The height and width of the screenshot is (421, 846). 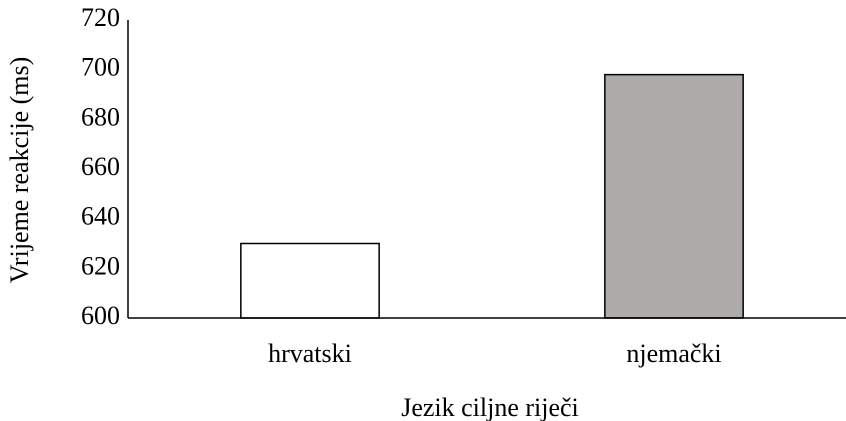 I want to click on x-tick-label: njemački, so click(x=673, y=353).